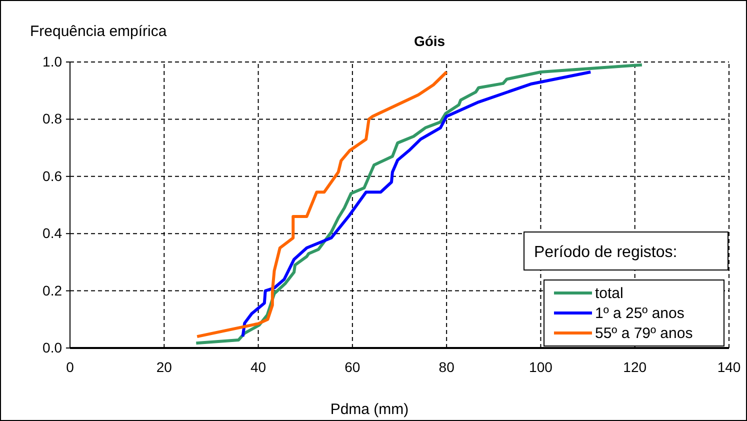 Image resolution: width=747 pixels, height=421 pixels. Describe the element at coordinates (541, 366) in the screenshot. I see `x-tick-label: 100` at that location.